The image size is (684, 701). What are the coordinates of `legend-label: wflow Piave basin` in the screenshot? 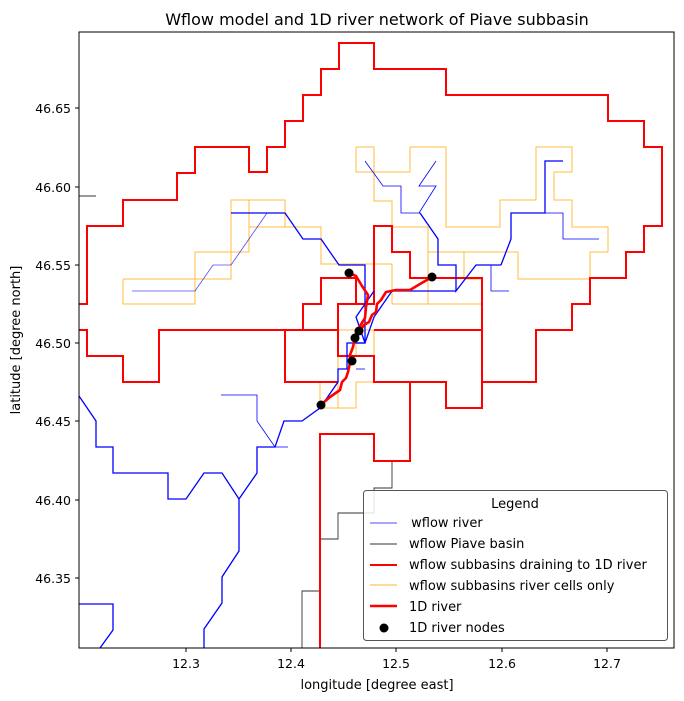 It's located at (466, 544).